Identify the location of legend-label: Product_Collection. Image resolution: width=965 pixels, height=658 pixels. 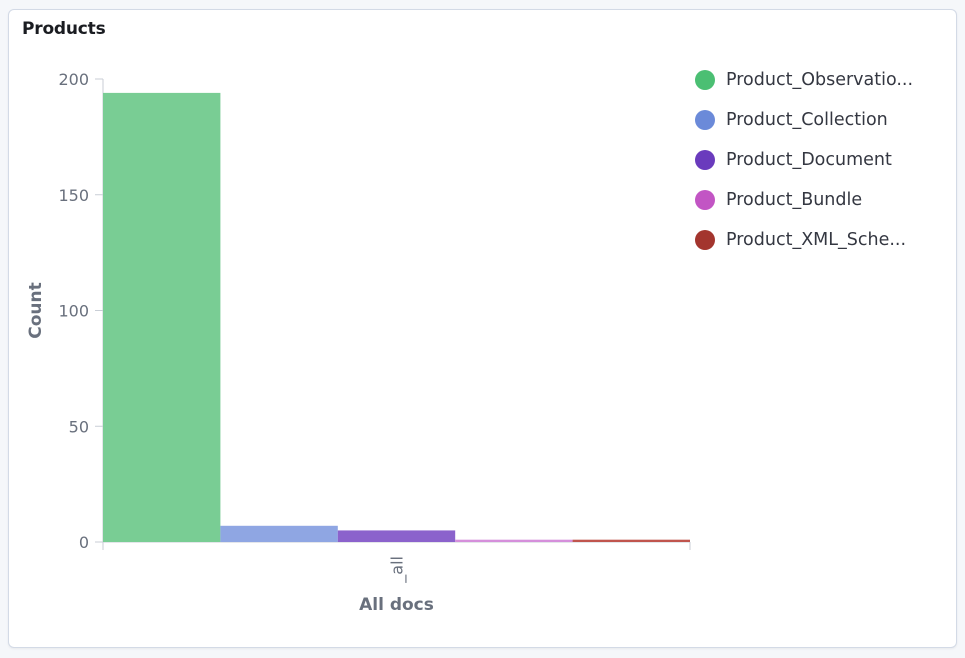
(807, 120).